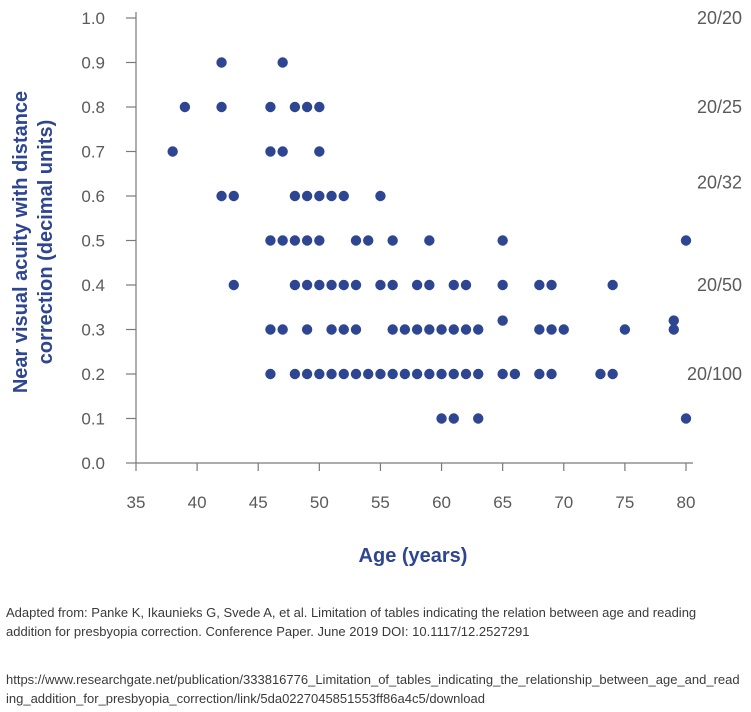 This screenshot has width=751, height=712. Describe the element at coordinates (93, 107) in the screenshot. I see `y-tick-label: 0.8` at that location.